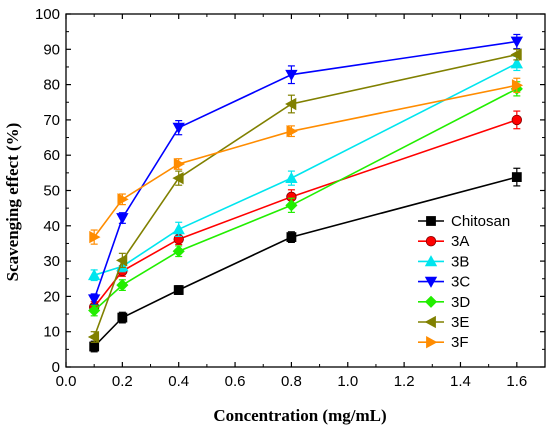 Image resolution: width=550 pixels, height=434 pixels. I want to click on x-tick-label: 0.2, so click(122, 381).